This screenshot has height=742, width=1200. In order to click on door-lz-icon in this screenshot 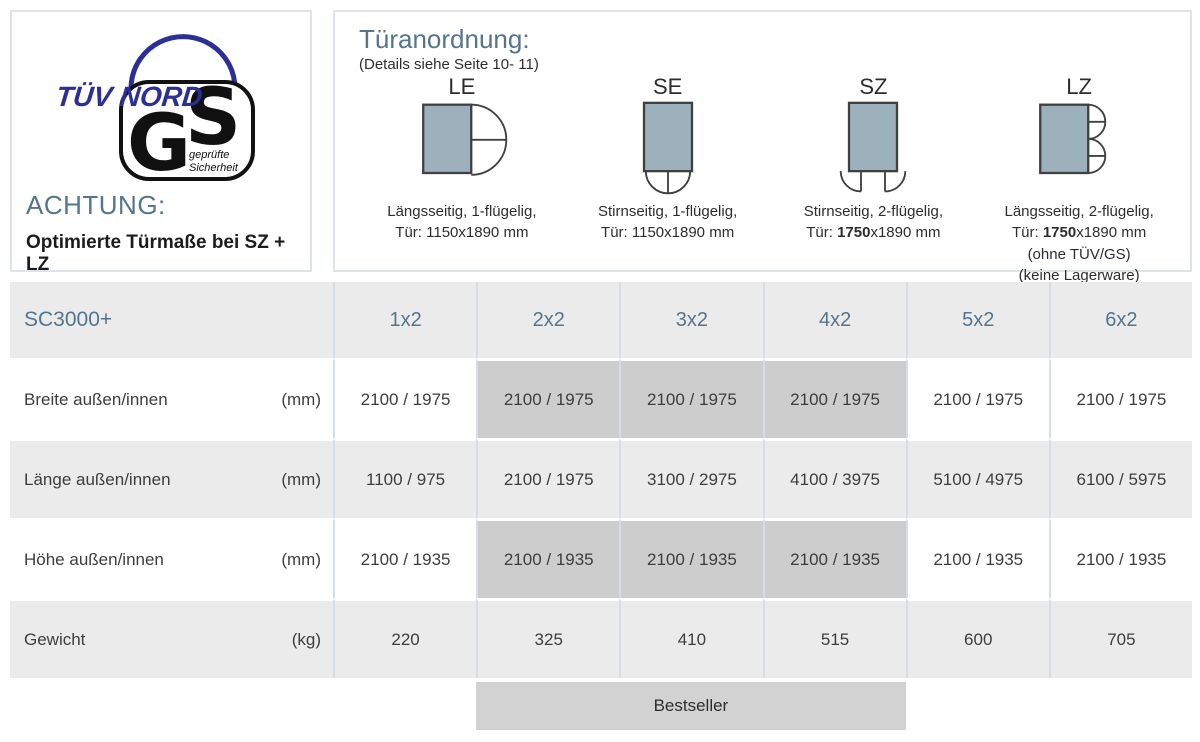, I will do `click(1079, 149)`.